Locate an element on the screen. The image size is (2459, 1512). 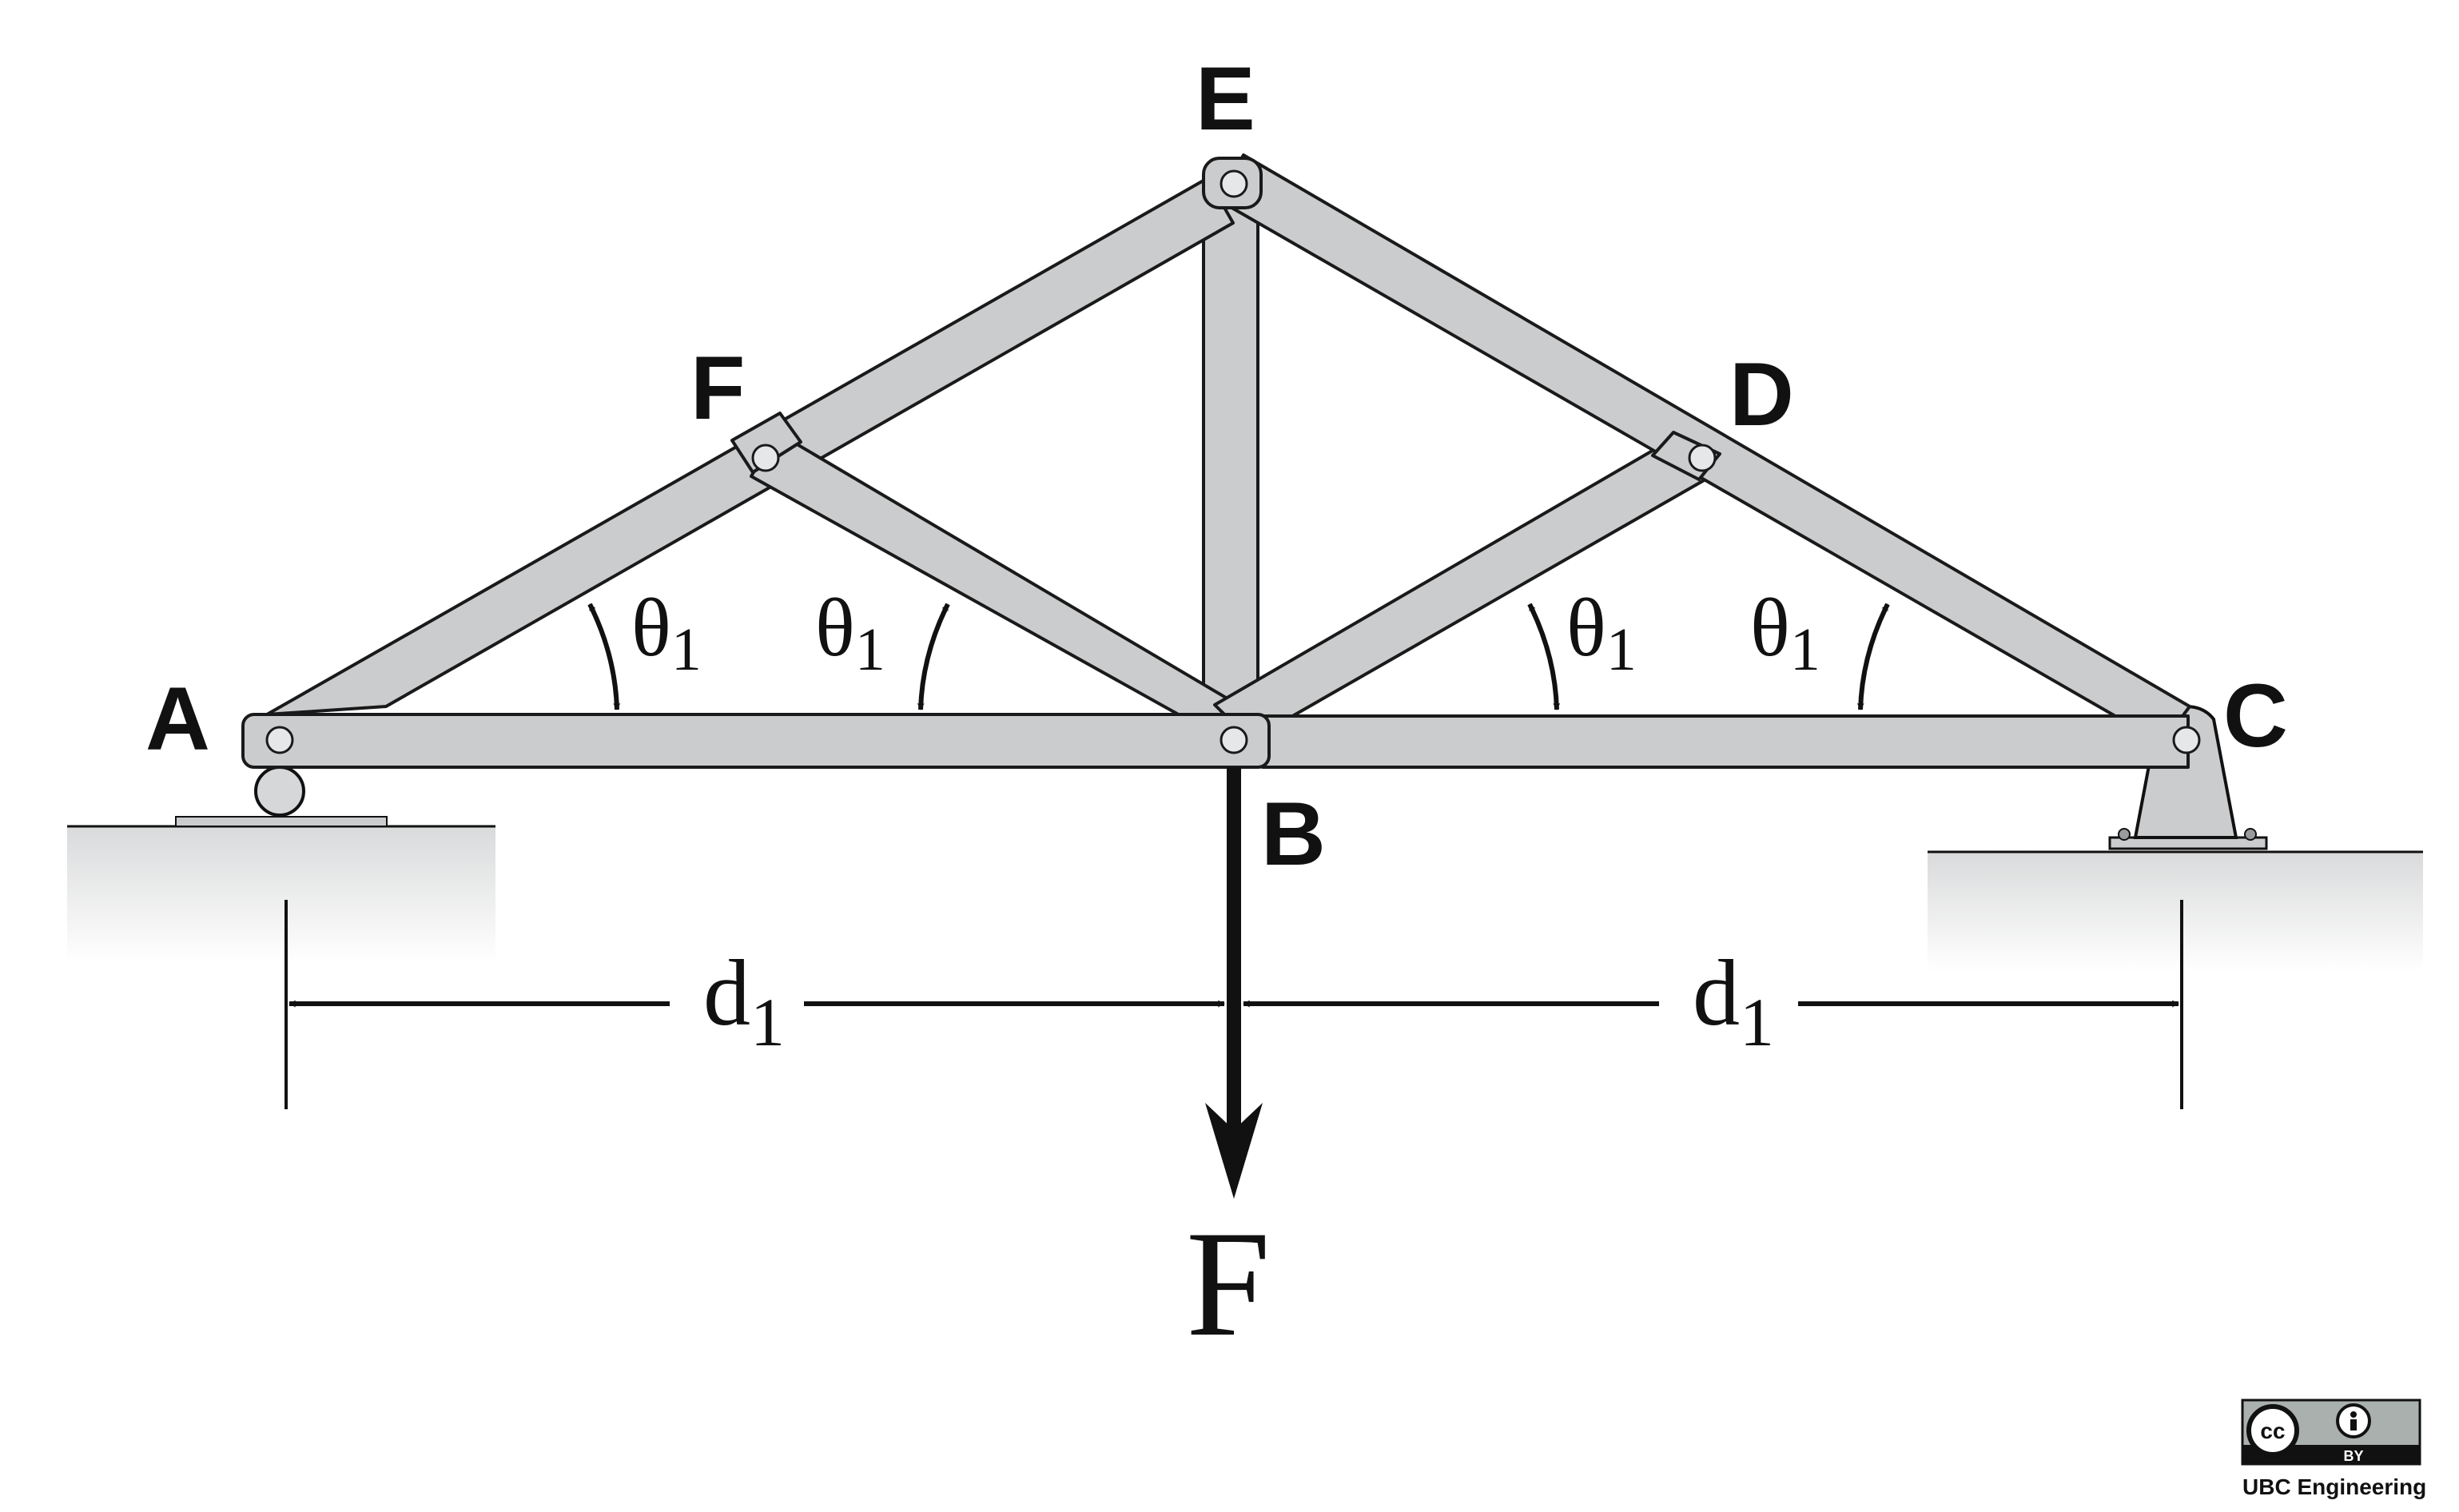
joint-label-C: C is located at coordinates (2255, 716).